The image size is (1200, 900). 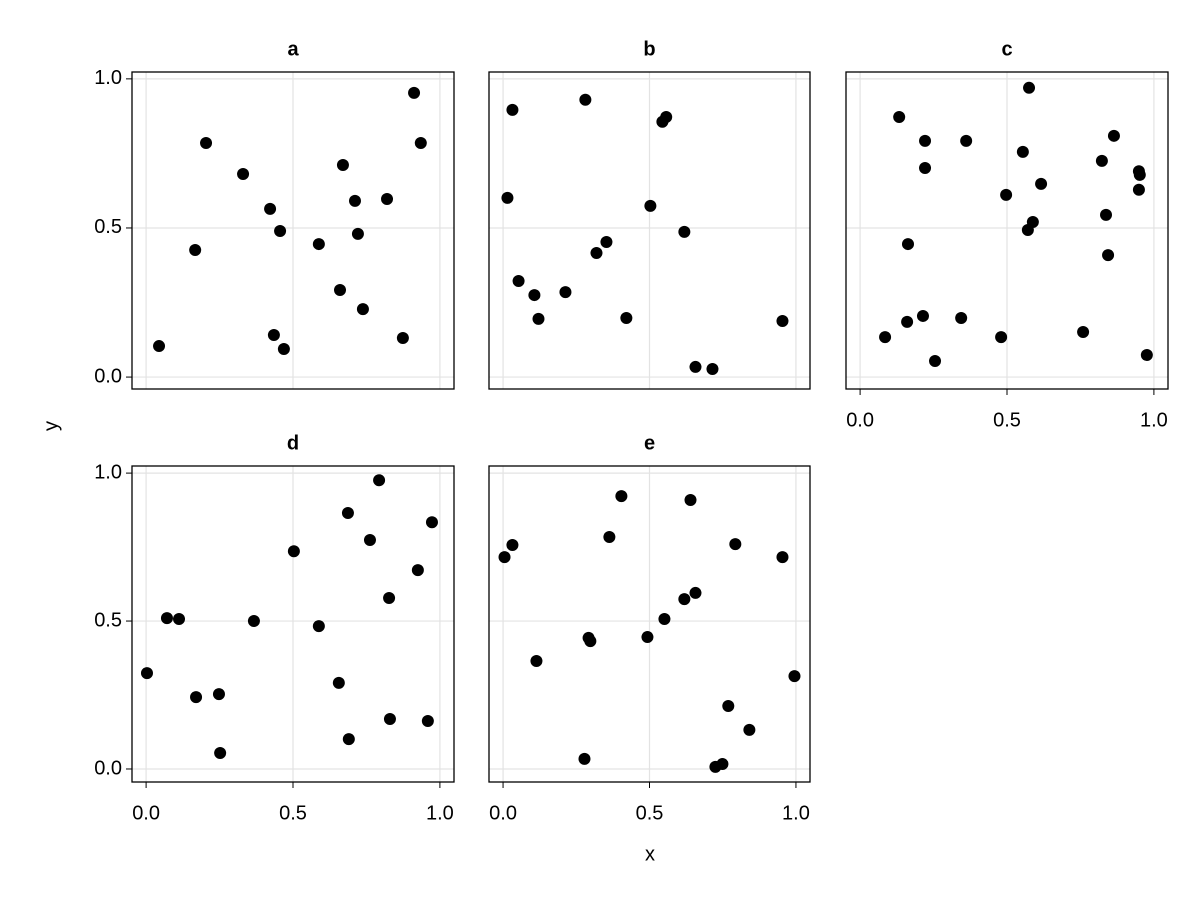 What do you see at coordinates (108, 78) in the screenshot?
I see `y-tick-label: 1.0` at bounding box center [108, 78].